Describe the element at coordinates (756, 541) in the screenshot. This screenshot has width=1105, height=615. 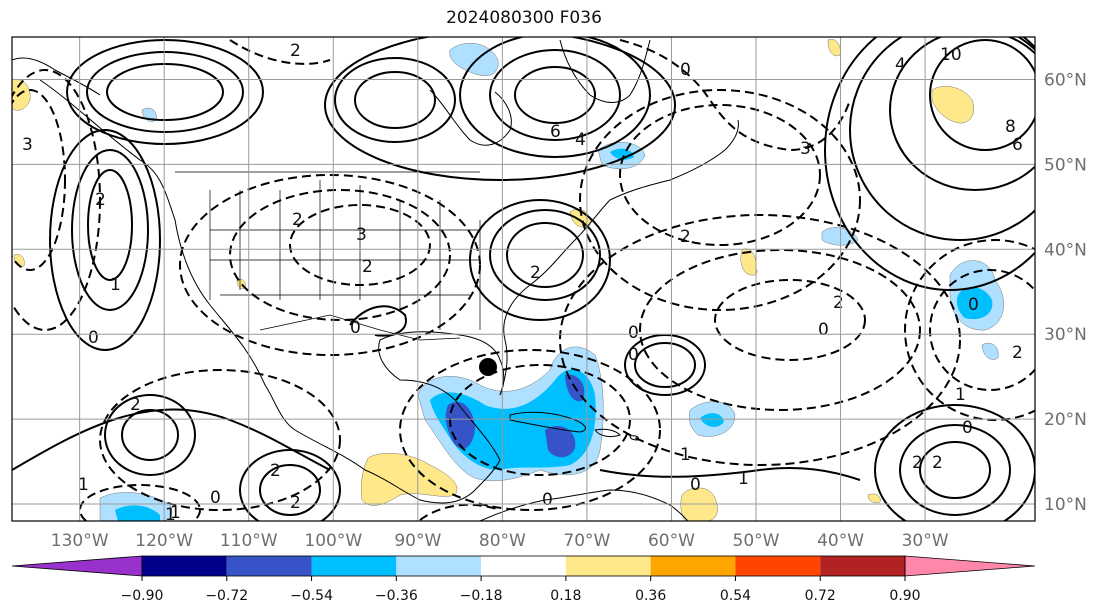
I see `longitude-label: 50°W` at that location.